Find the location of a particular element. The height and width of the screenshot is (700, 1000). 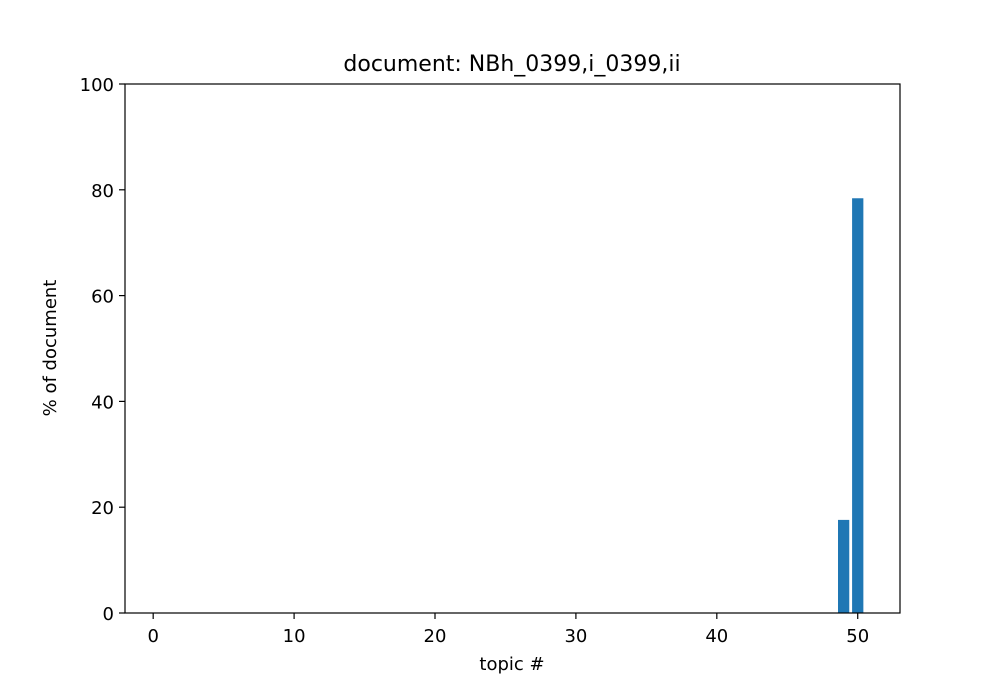

x-tick-label: 10 is located at coordinates (294, 636).